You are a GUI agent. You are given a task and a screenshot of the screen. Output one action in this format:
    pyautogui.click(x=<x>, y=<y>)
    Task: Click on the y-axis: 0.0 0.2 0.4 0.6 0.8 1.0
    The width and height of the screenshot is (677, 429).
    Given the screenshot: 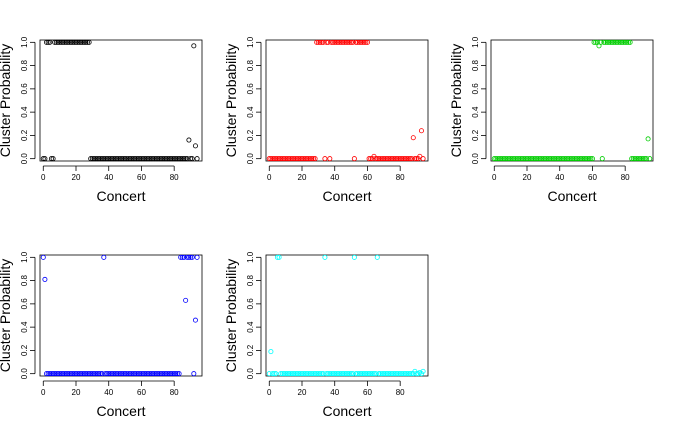 What is the action you would take?
    pyautogui.click(x=28, y=315)
    